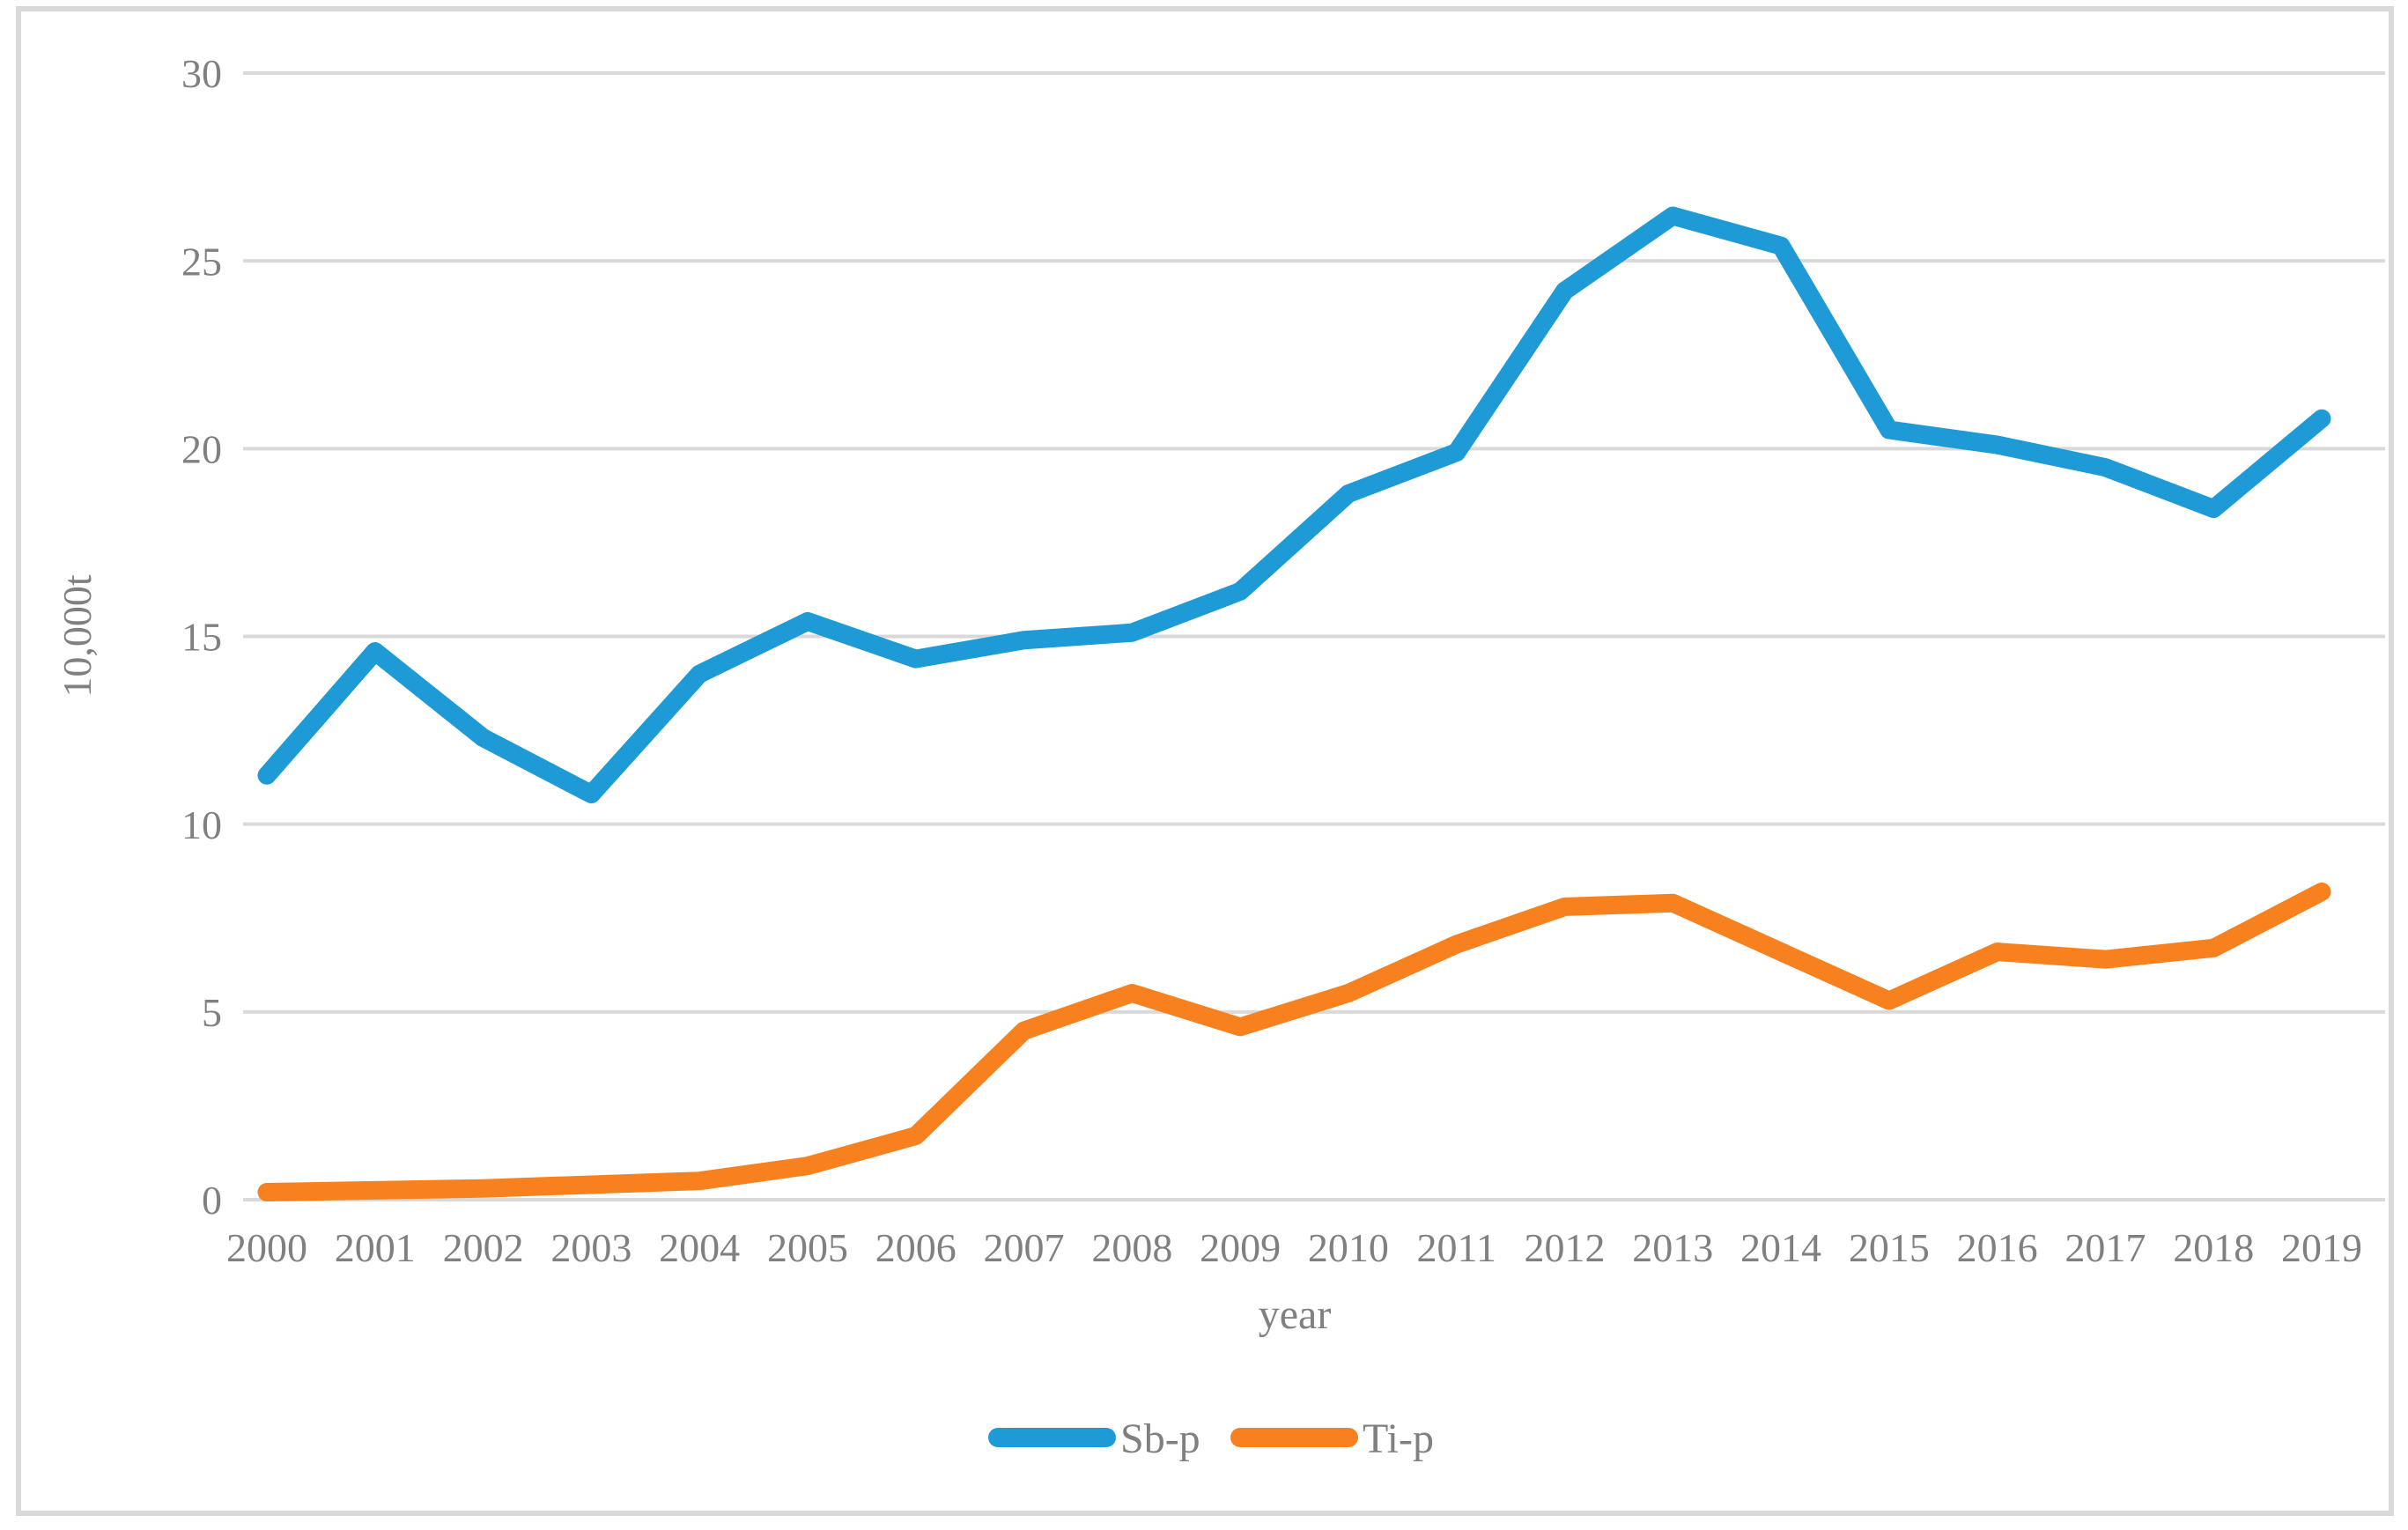 This screenshot has height=1530, width=2408. Describe the element at coordinates (807, 1247) in the screenshot. I see `x-tick-label-2005: 2005` at that location.